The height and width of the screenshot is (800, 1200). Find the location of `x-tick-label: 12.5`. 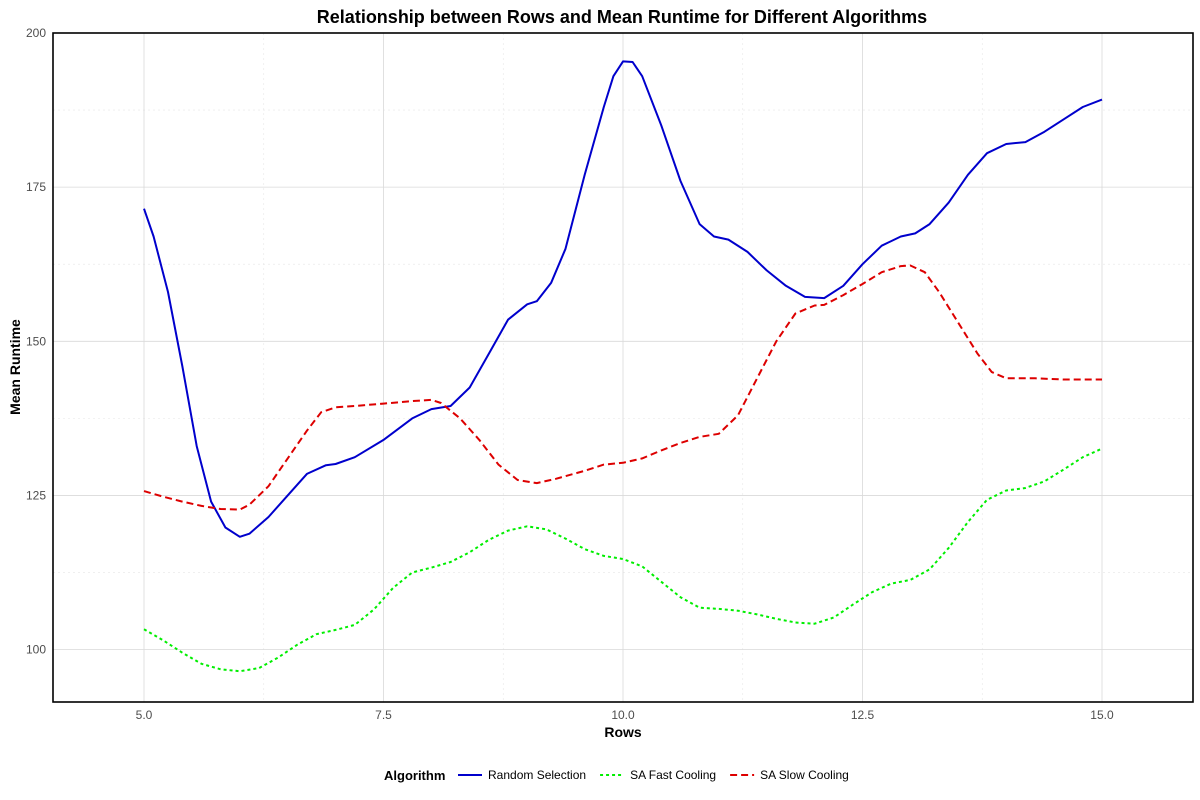

x-tick-label: 12.5 is located at coordinates (863, 715).